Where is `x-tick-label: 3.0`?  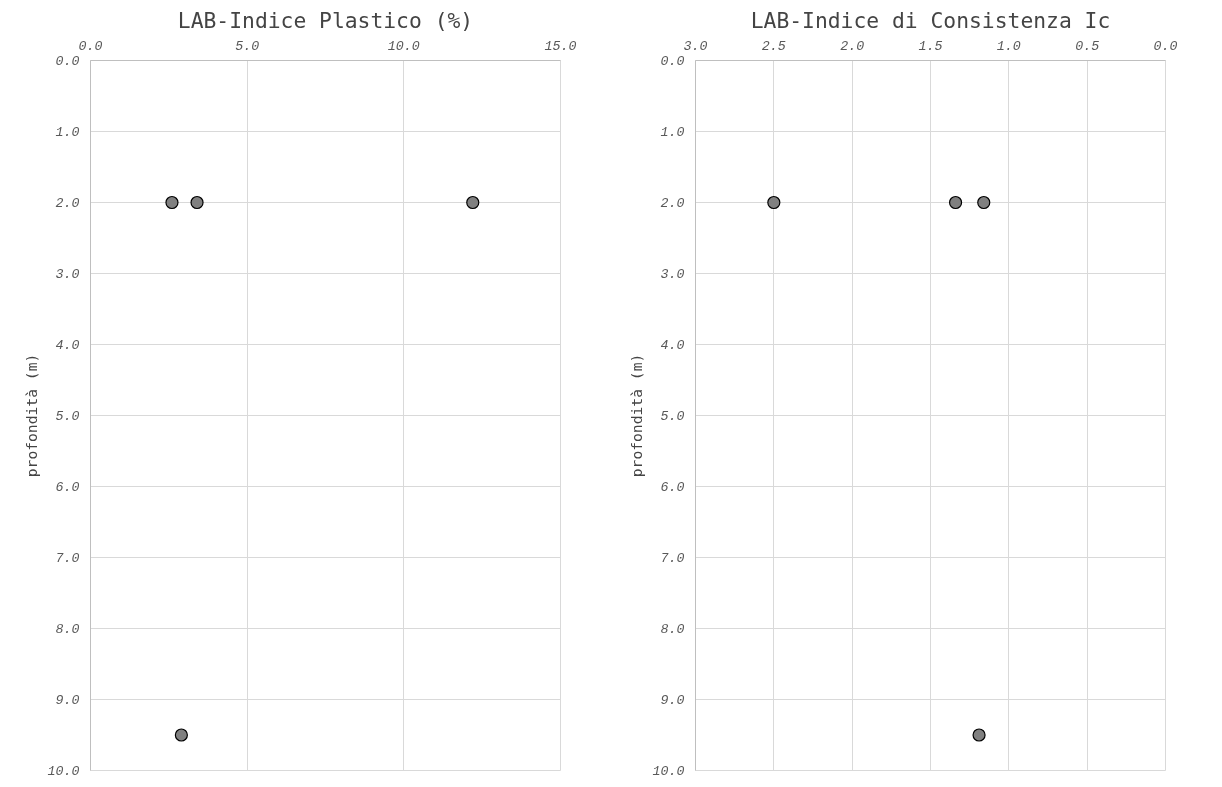
x-tick-label: 3.0 is located at coordinates (695, 46).